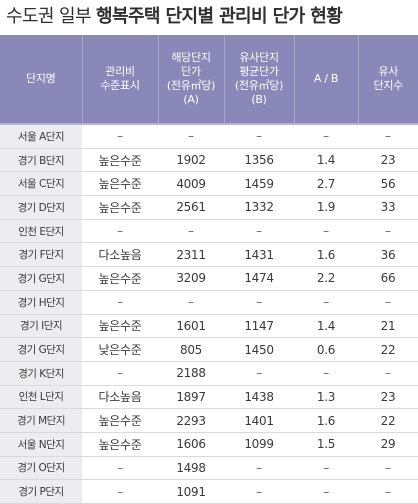 The width and height of the screenshot is (418, 504). What do you see at coordinates (259, 184) in the screenshot?
I see `cell-similar-avg-price-b: 1459` at bounding box center [259, 184].